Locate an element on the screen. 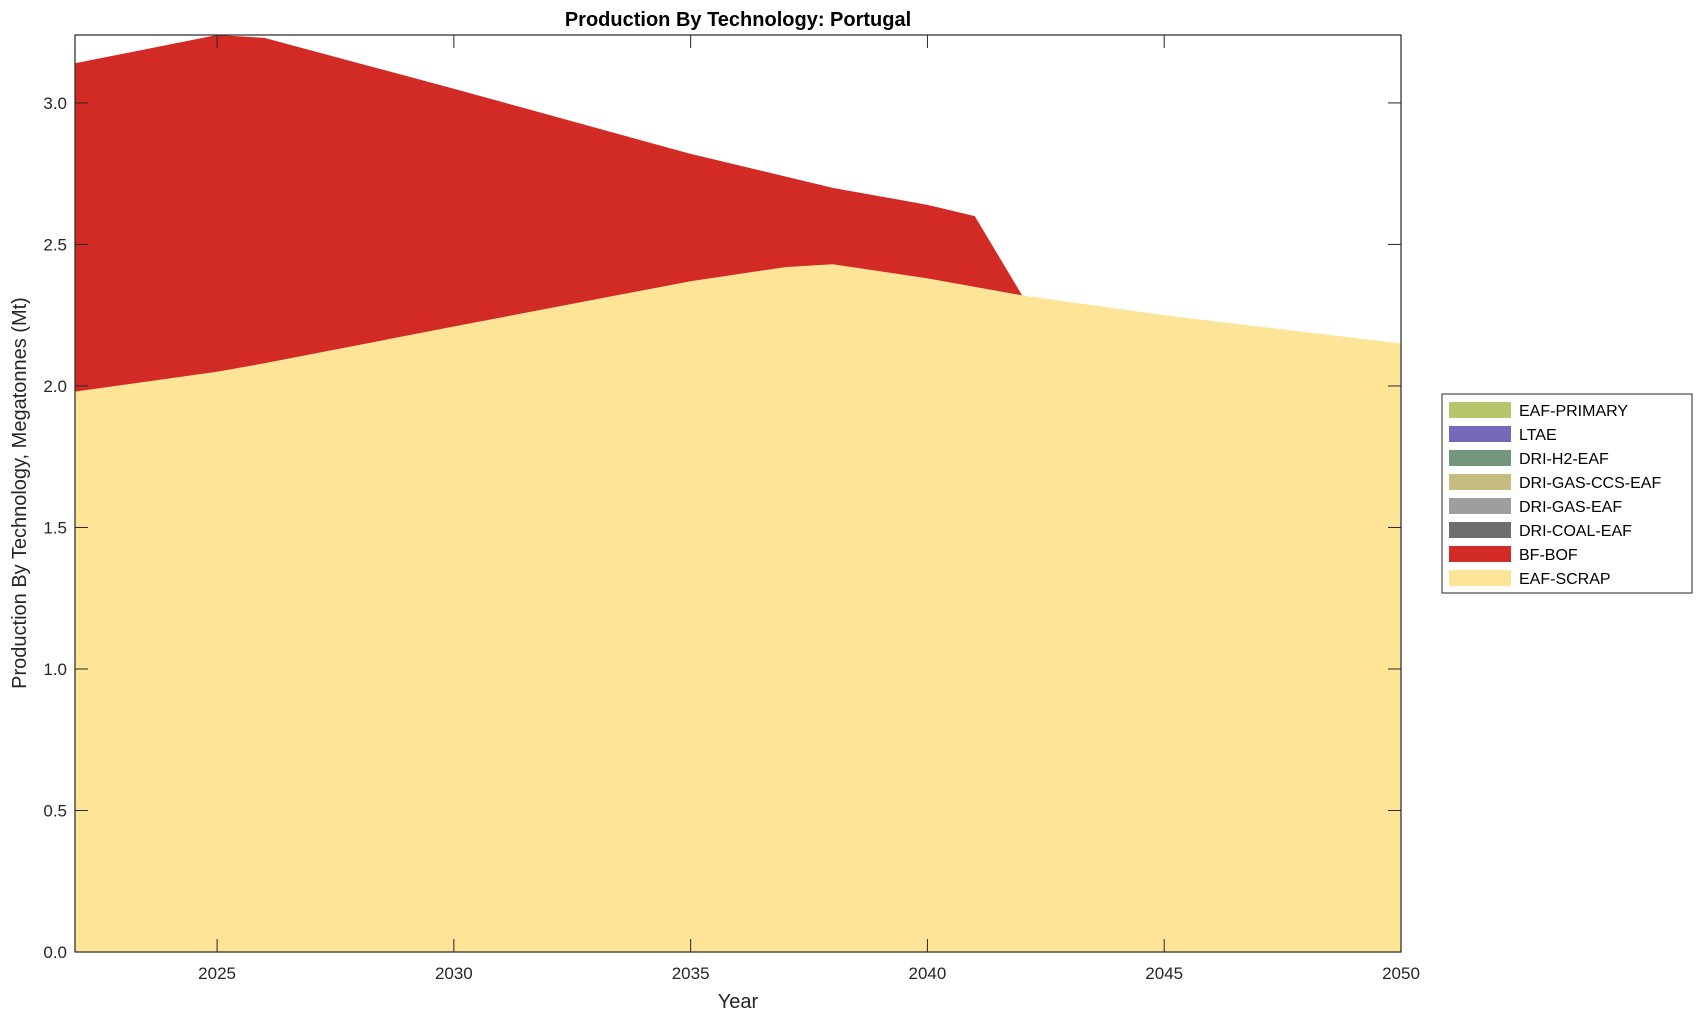 The height and width of the screenshot is (1020, 1703). y-tick-label: 0.5 is located at coordinates (55, 810).